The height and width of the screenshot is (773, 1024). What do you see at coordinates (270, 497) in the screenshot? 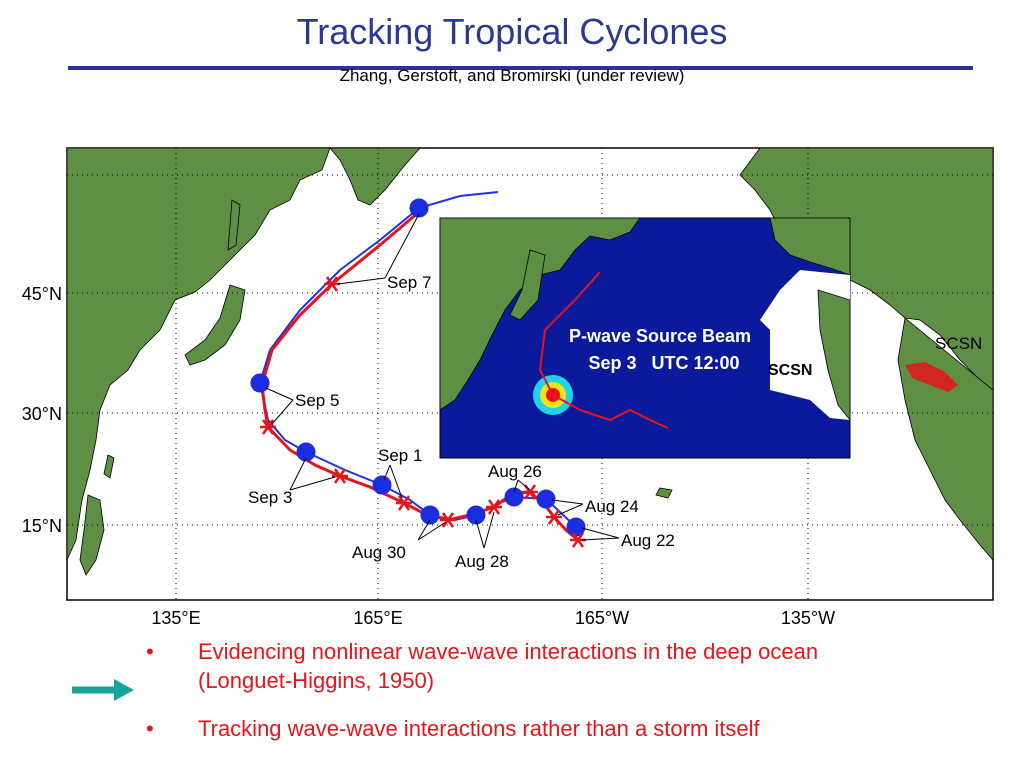
I see `track-label: Sep 3` at bounding box center [270, 497].